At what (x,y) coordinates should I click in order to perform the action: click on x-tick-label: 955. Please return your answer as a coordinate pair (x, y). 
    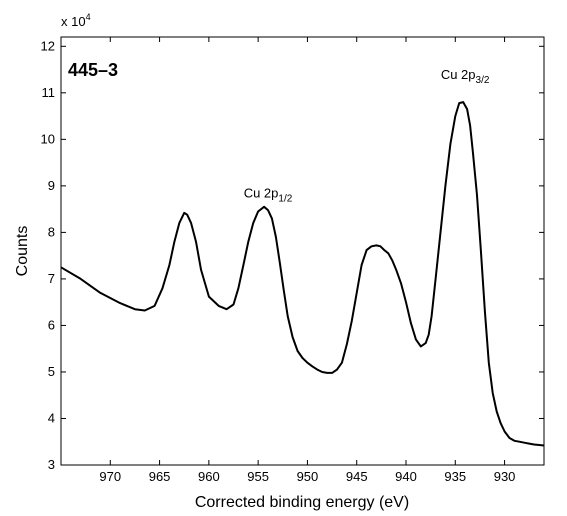
    Looking at the image, I should click on (258, 476).